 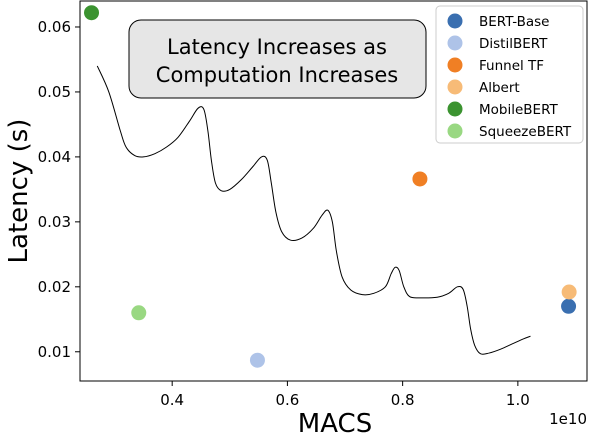 I want to click on legend-marker-albert, so click(x=455, y=87).